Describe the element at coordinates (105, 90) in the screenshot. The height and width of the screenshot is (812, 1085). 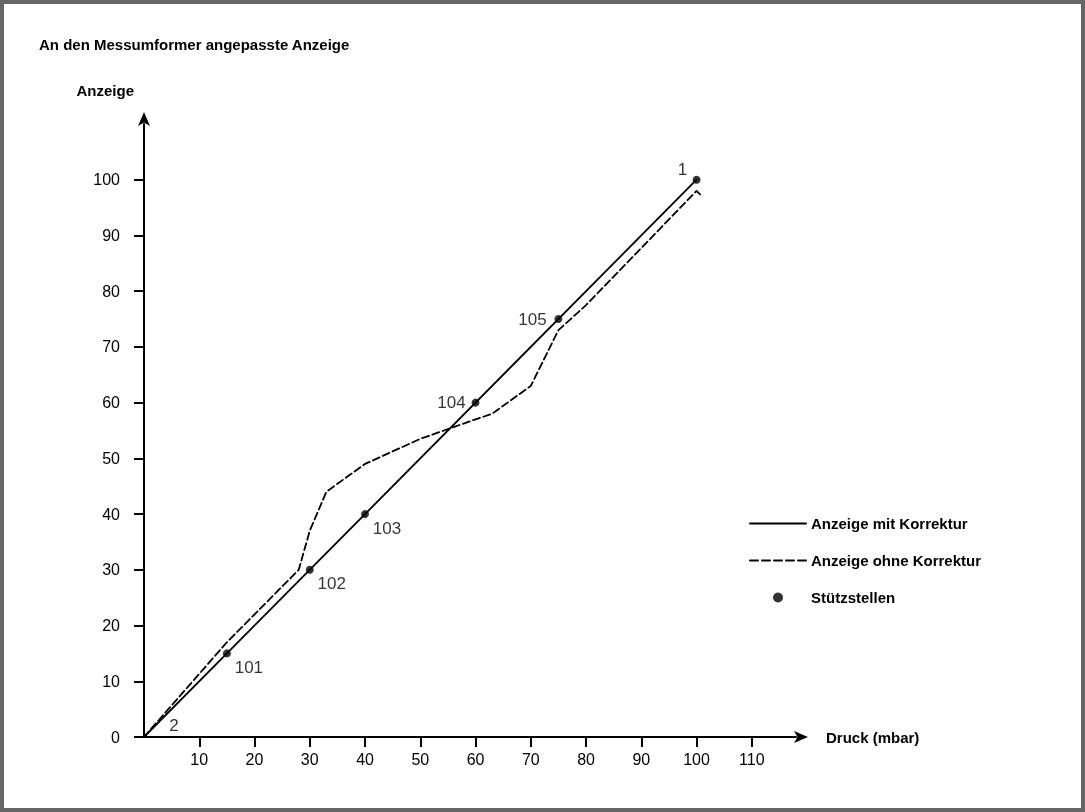
I see `y-axis-title: Anzeige` at that location.